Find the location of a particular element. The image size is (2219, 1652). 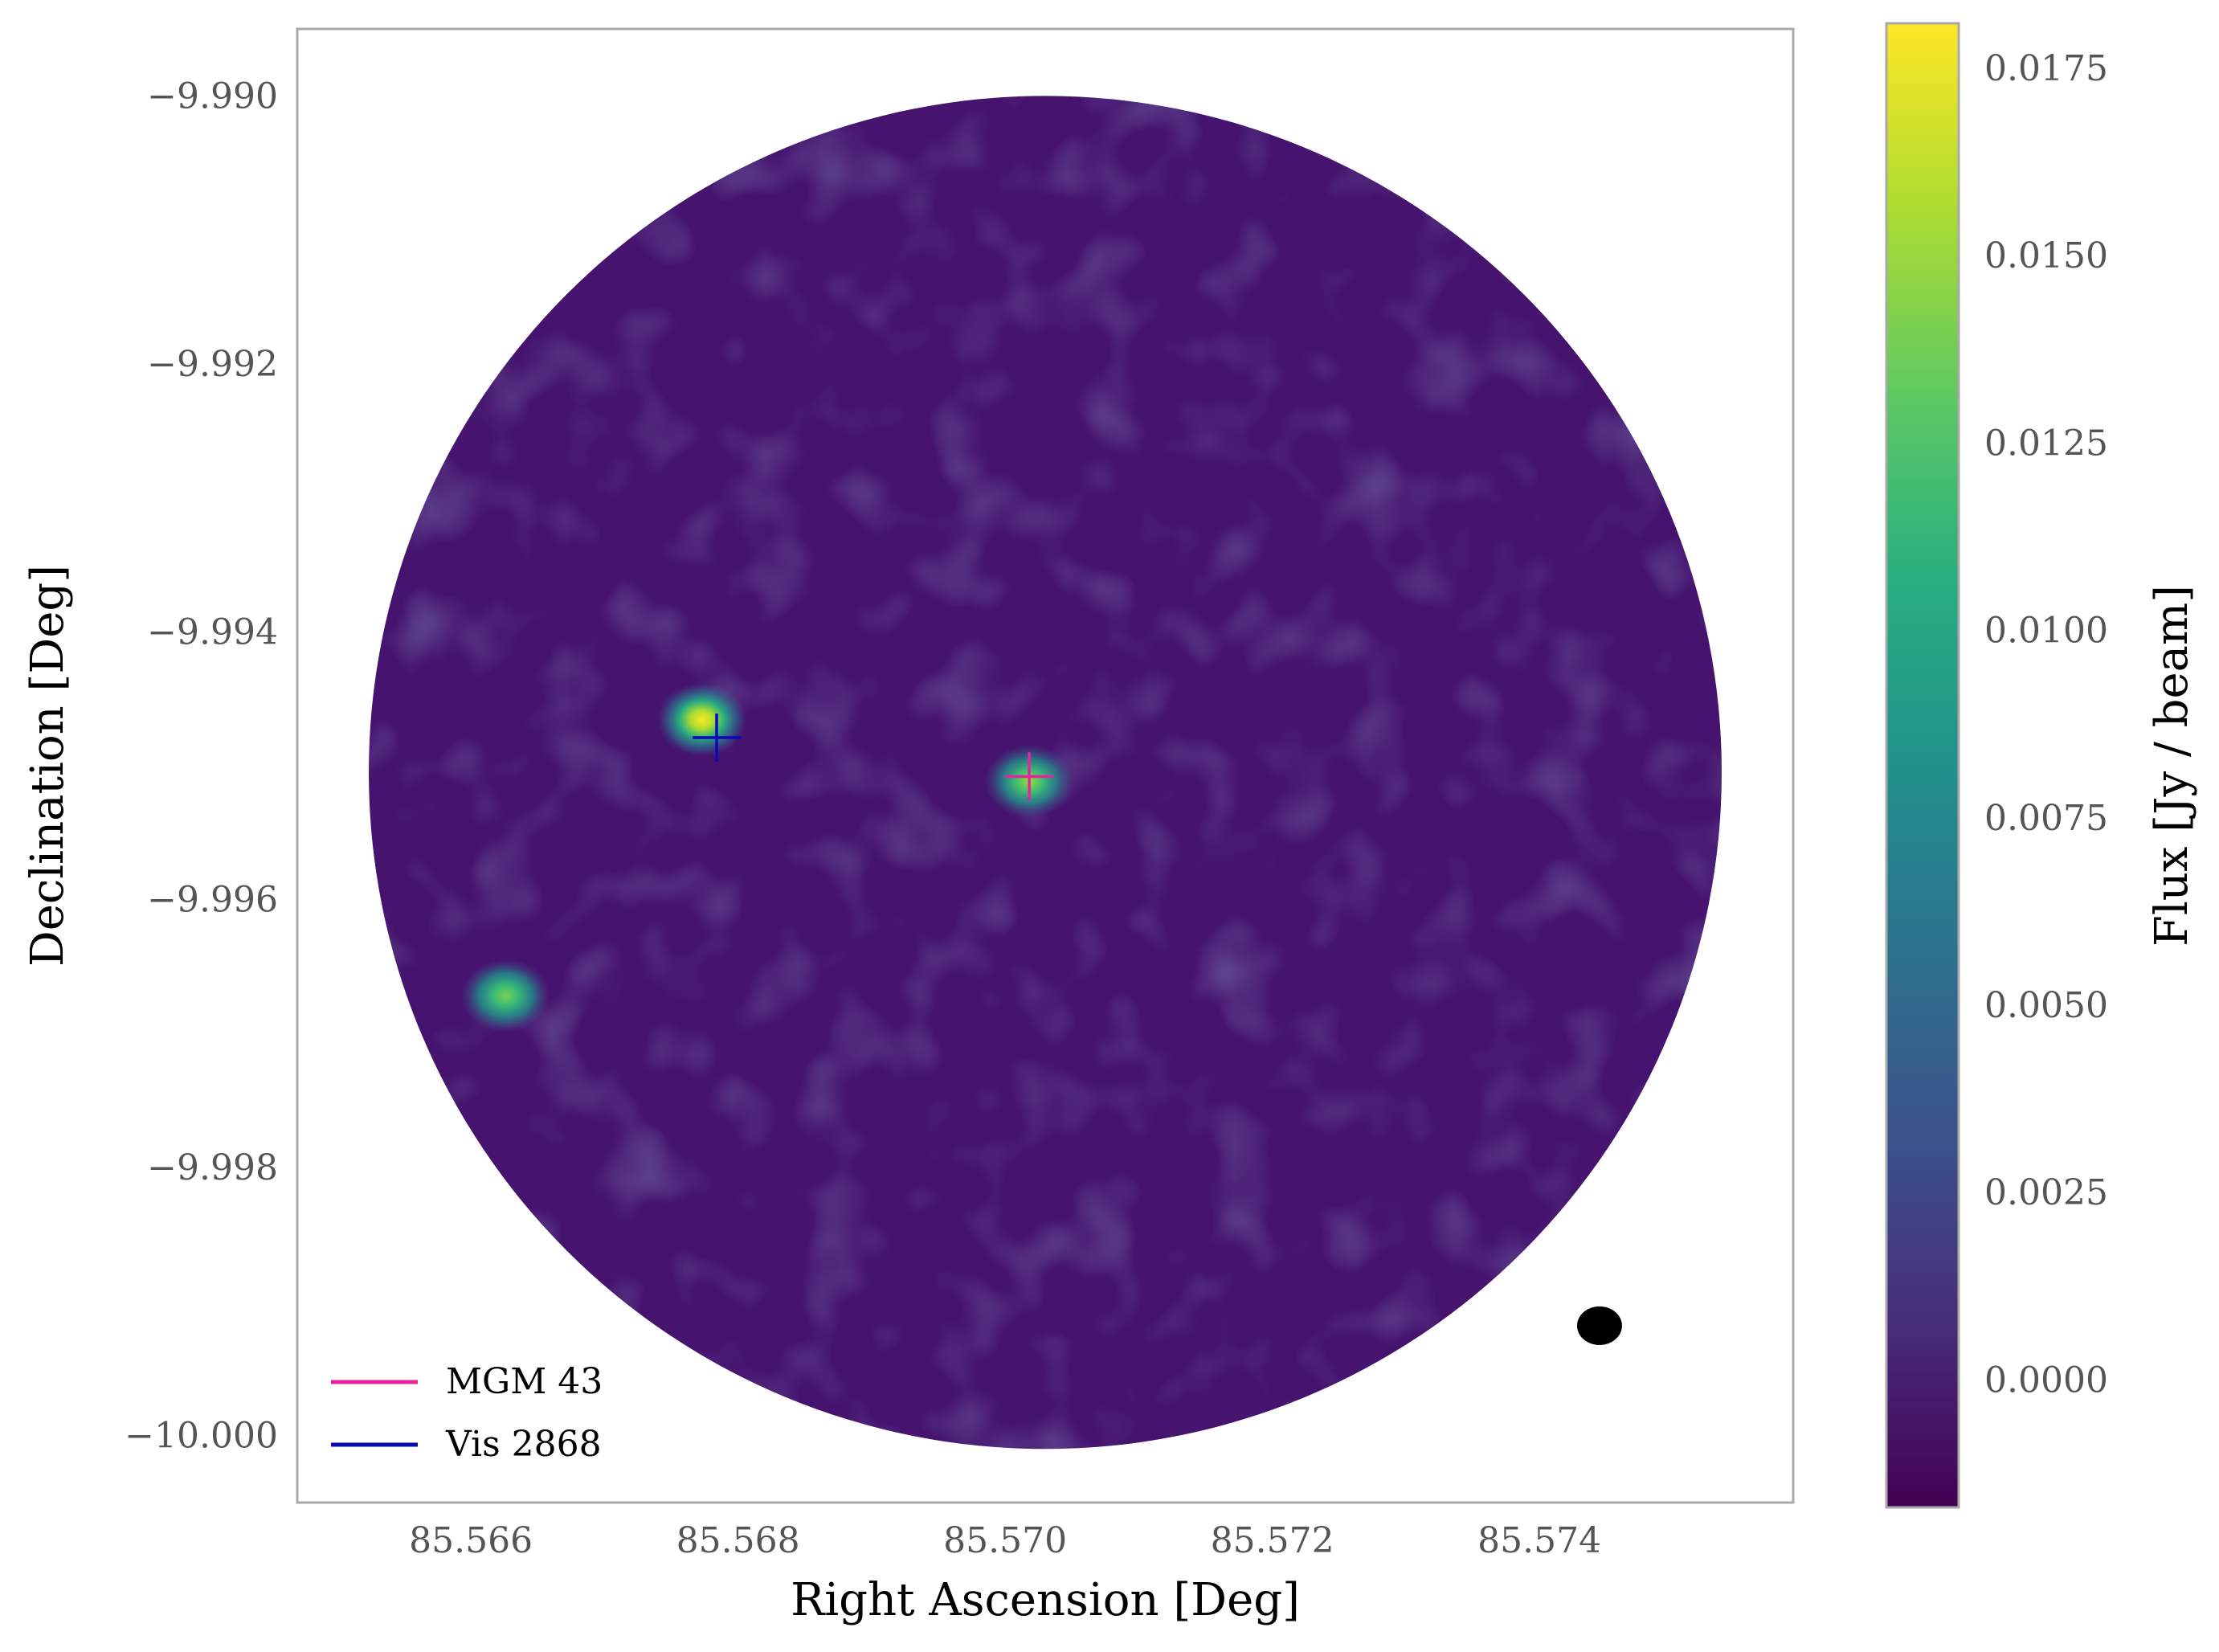

x-tick-label: 85.566 is located at coordinates (471, 1541).